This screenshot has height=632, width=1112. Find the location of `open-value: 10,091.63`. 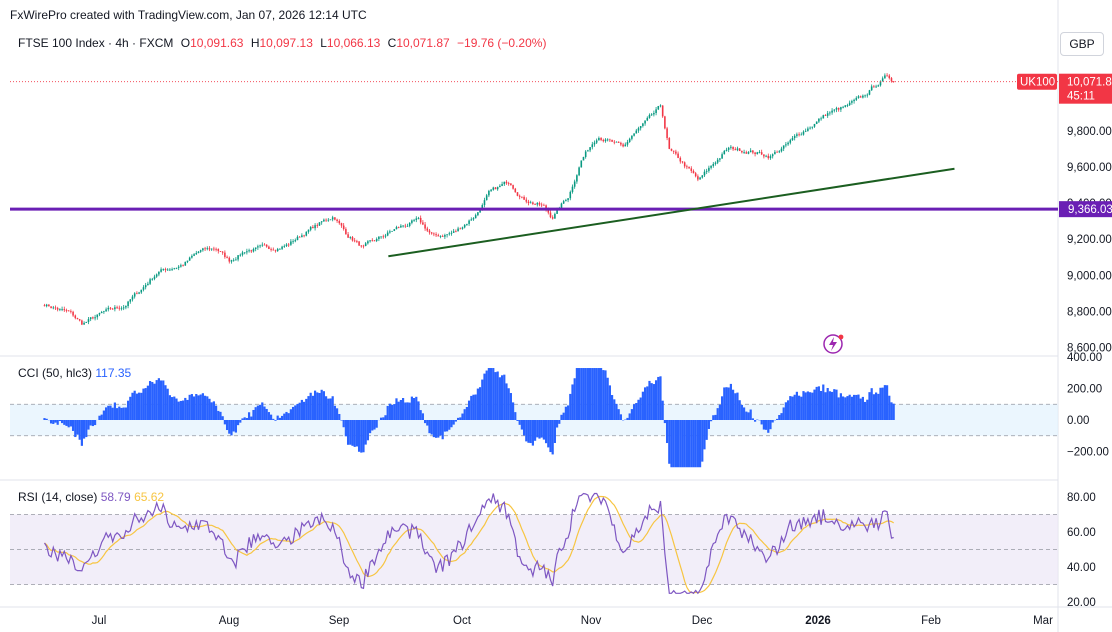

open-value: 10,091.63 is located at coordinates (217, 43).